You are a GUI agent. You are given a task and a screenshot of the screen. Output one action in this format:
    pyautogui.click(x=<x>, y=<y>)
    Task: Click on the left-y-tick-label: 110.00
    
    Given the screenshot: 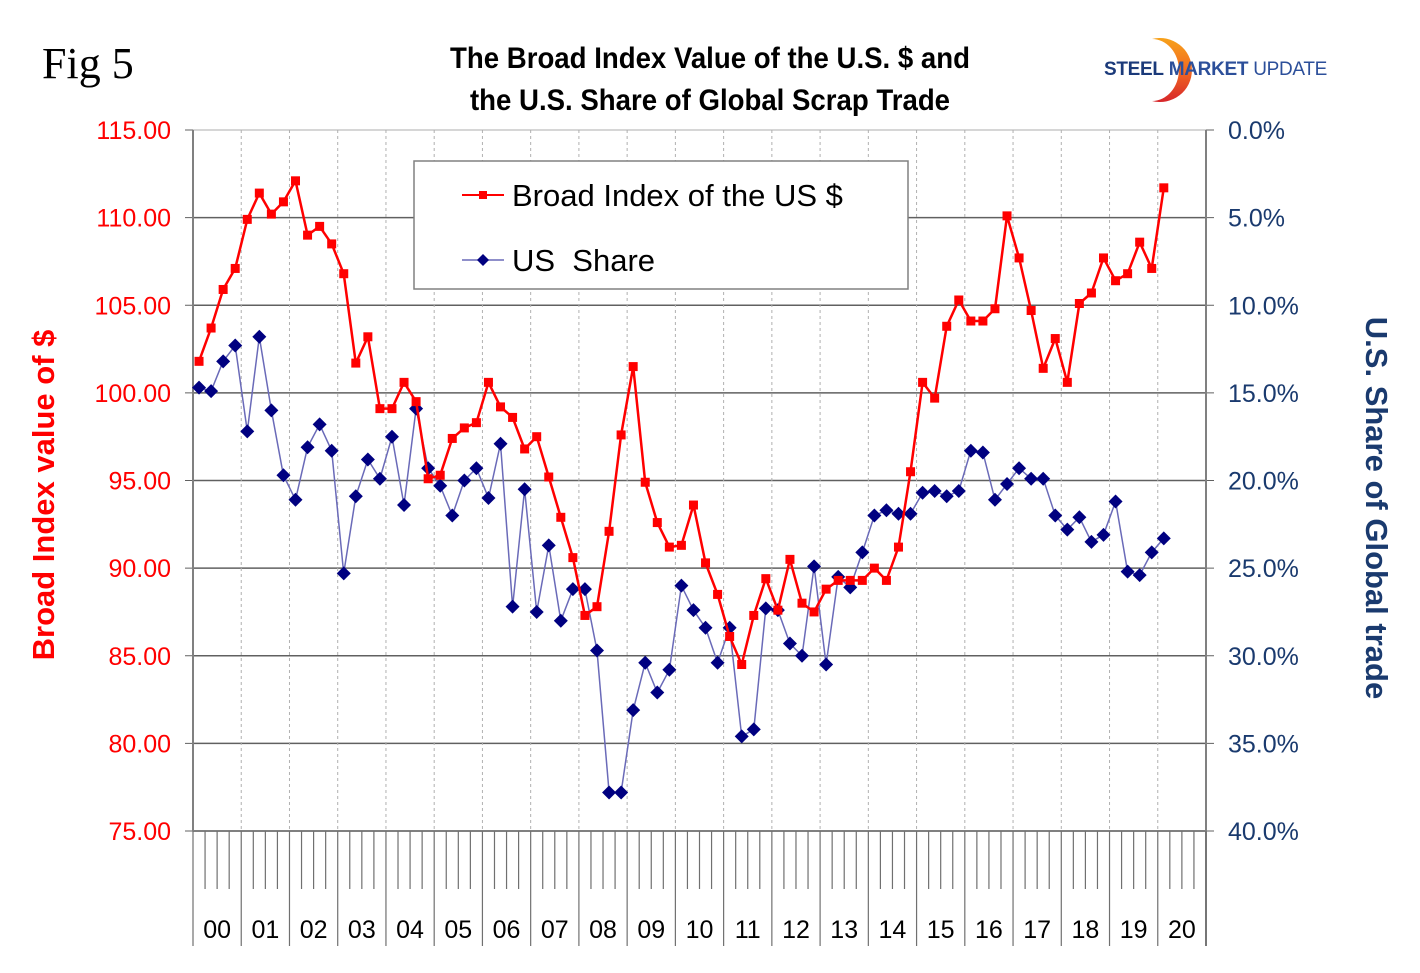 What is the action you would take?
    pyautogui.click(x=133, y=219)
    